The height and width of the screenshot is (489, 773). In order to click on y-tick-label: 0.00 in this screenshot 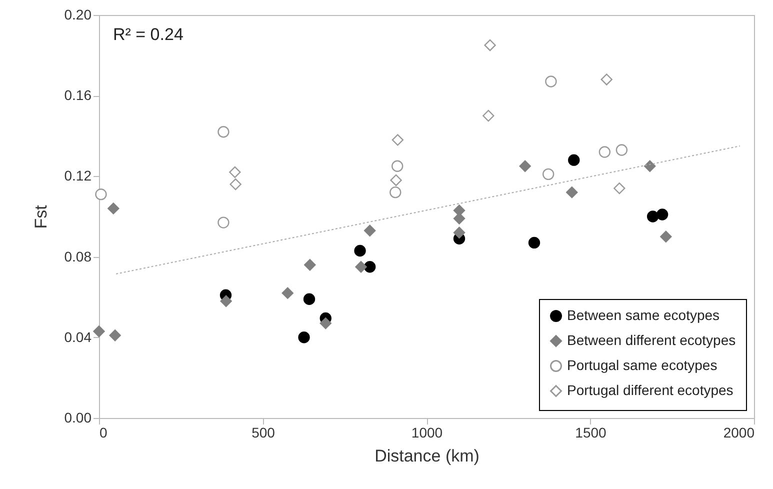, I will do `click(78, 418)`.